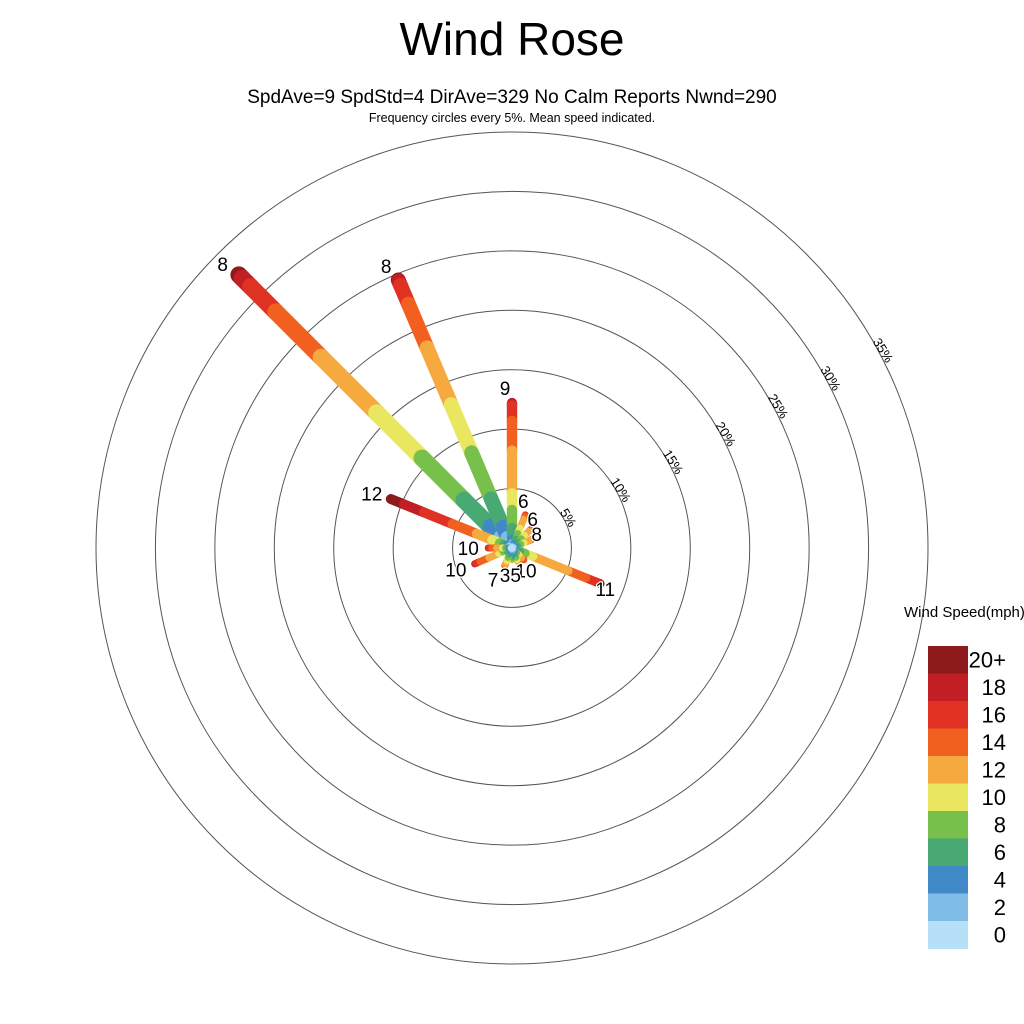 Image resolution: width=1024 pixels, height=1024 pixels. I want to click on petal-mean-speed-label: 12, so click(371, 494).